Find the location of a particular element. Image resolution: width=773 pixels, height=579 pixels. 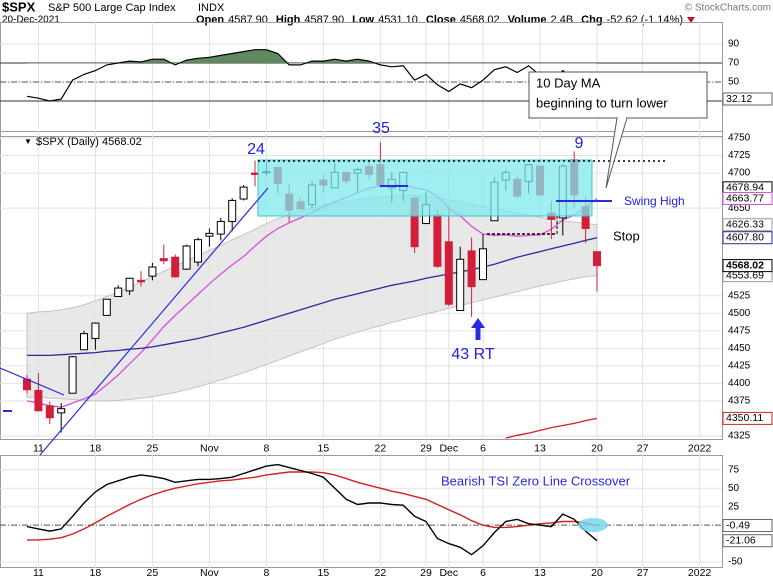

x-tick-label: 8 is located at coordinates (266, 573).